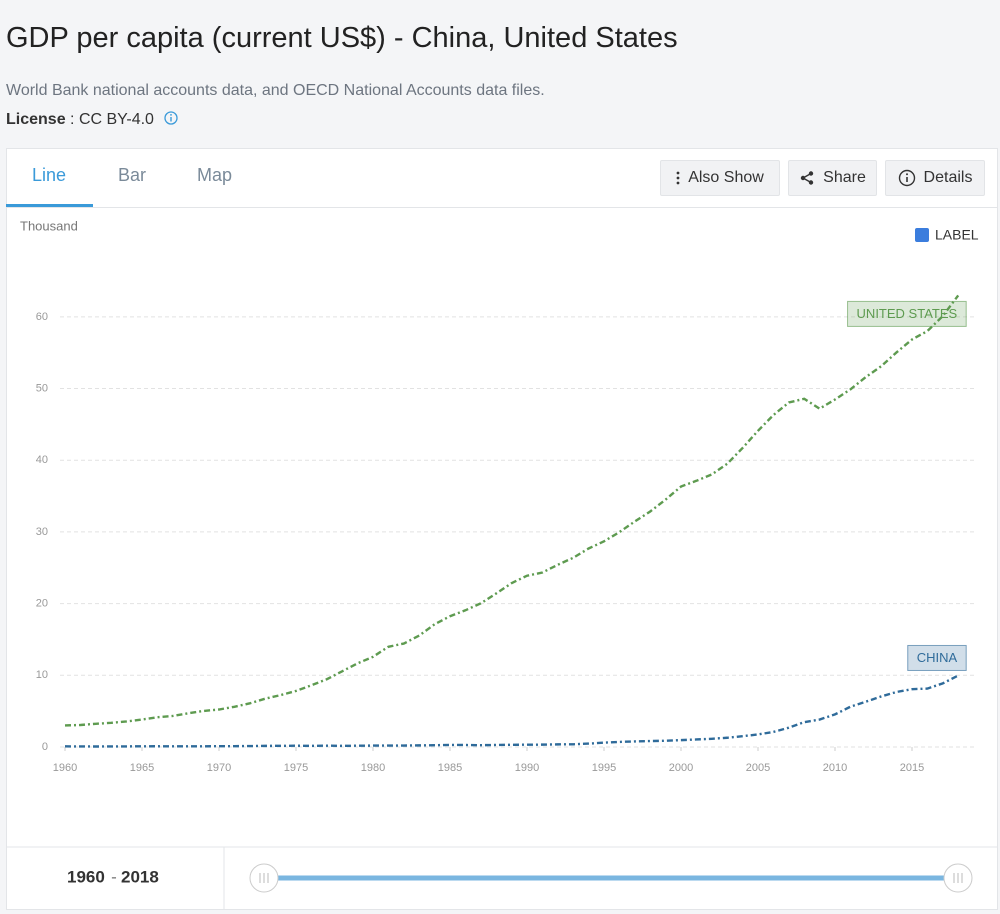 Image resolution: width=1000 pixels, height=914 pixels. I want to click on share-button: Share, so click(832, 178).